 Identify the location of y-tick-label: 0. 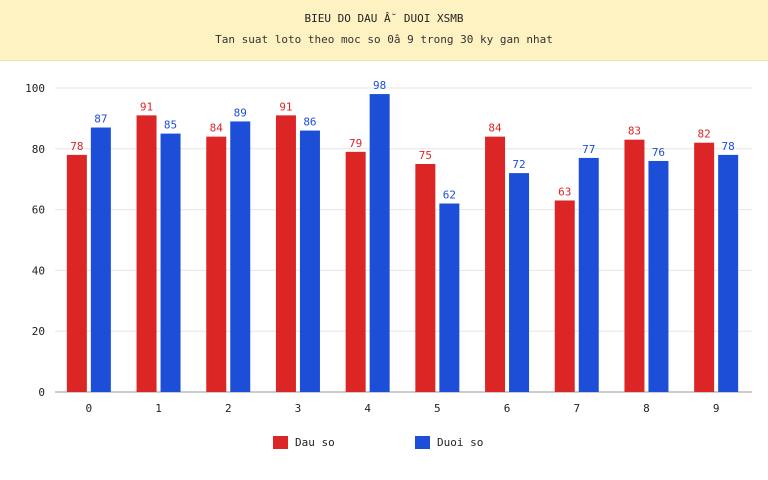
(41, 392).